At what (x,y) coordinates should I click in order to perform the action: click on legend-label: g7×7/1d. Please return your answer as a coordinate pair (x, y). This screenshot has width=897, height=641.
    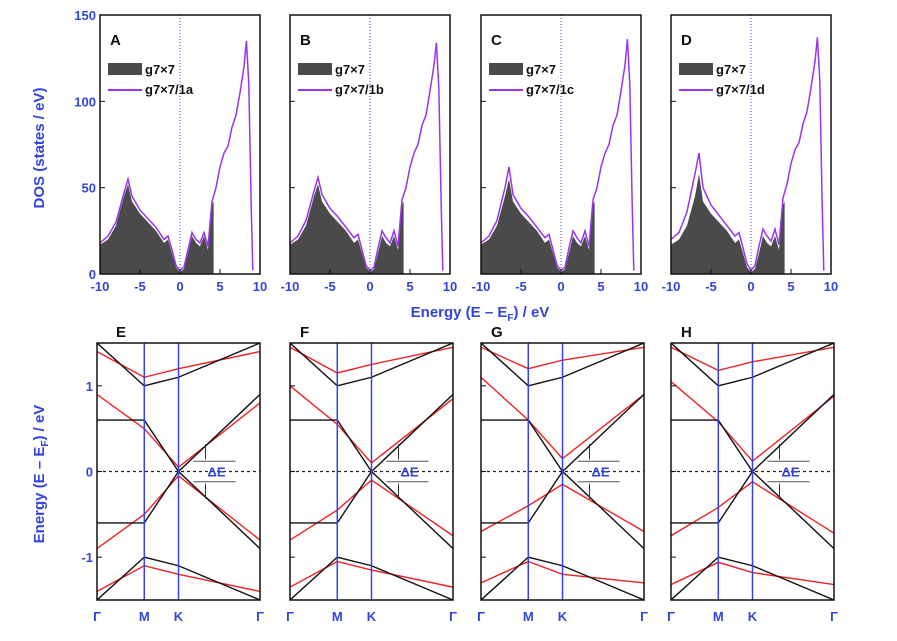
    Looking at the image, I should click on (740, 89).